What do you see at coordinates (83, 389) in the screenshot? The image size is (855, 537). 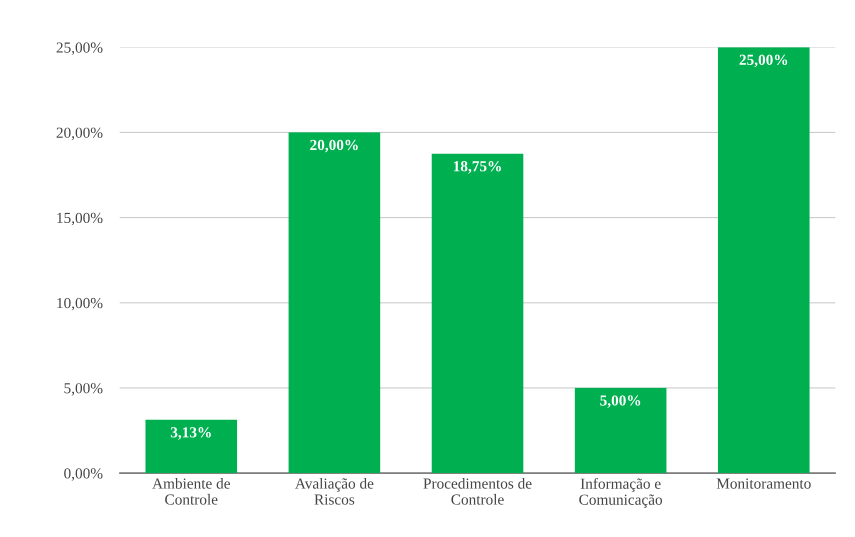 I see `y-tick-label: 5,00%` at bounding box center [83, 389].